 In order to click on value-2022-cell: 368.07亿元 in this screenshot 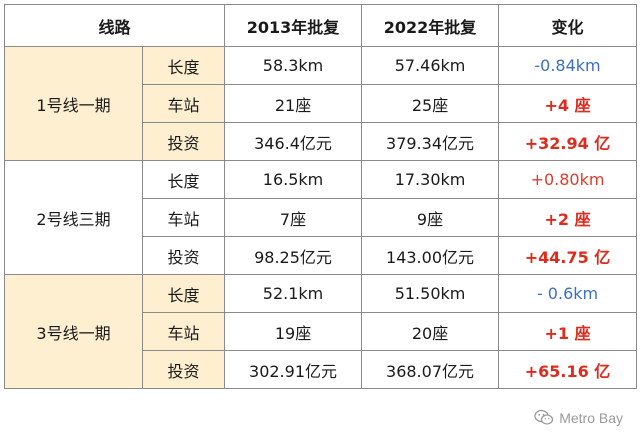, I will do `click(430, 369)`.